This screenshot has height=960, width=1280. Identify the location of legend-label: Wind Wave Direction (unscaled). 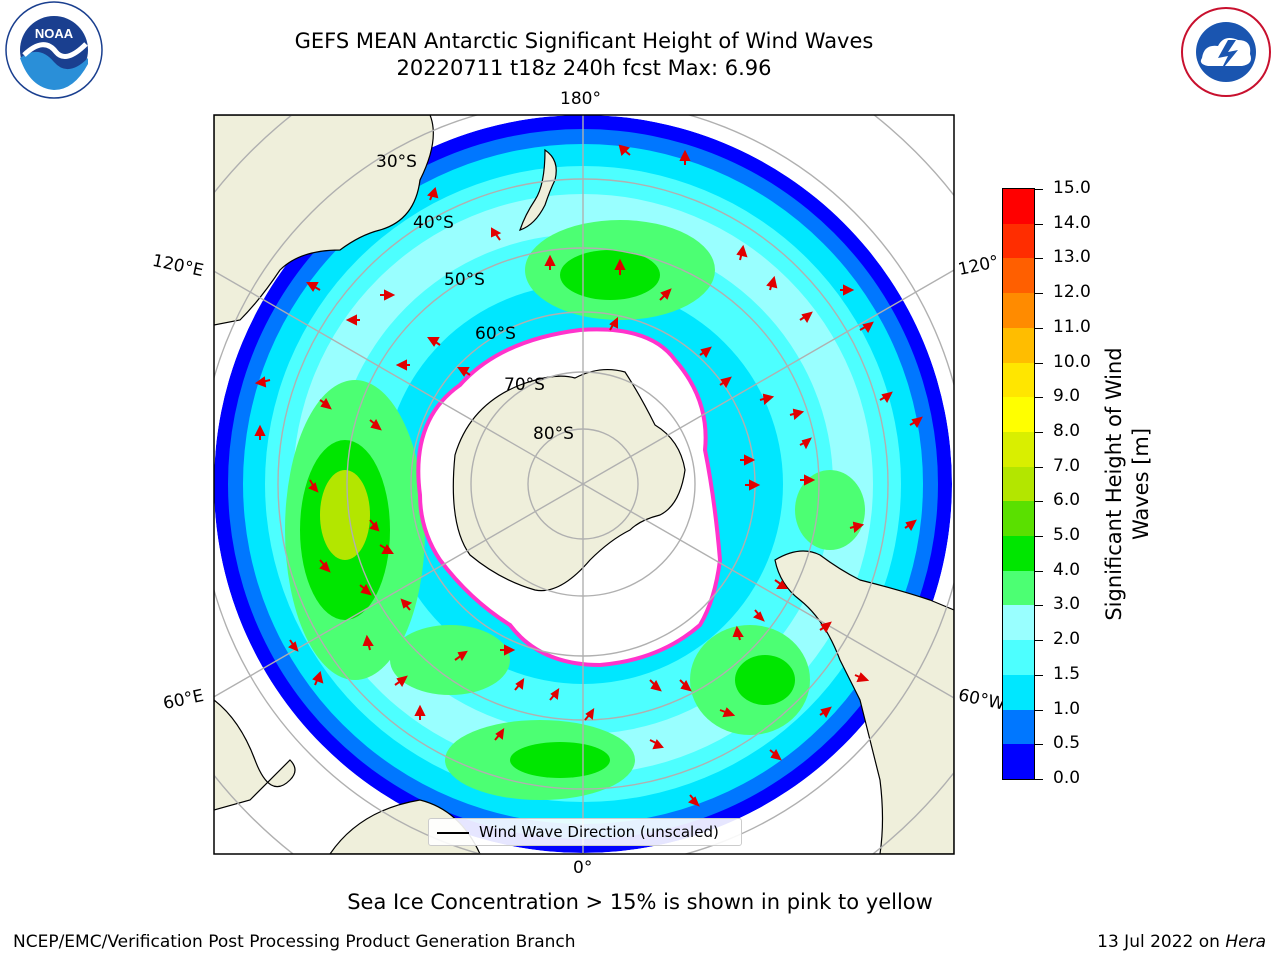
(599, 832).